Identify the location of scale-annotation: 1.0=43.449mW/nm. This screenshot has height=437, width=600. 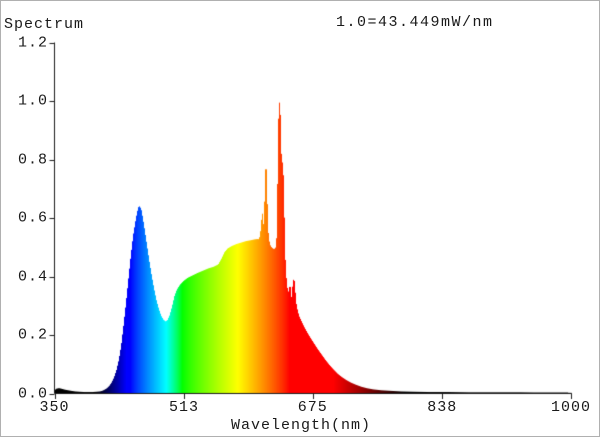
(415, 22).